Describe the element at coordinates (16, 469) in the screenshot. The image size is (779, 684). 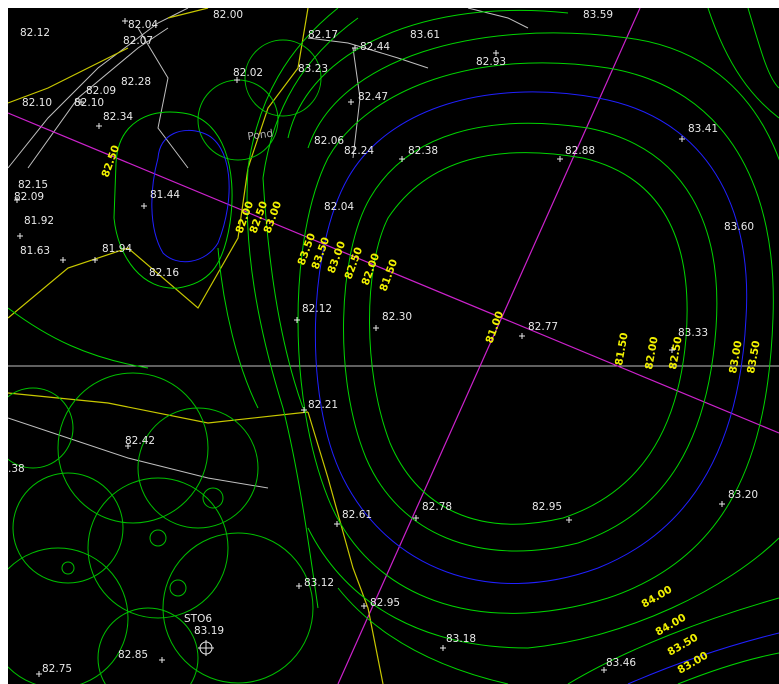
I see `spot-elevation: .38` at that location.